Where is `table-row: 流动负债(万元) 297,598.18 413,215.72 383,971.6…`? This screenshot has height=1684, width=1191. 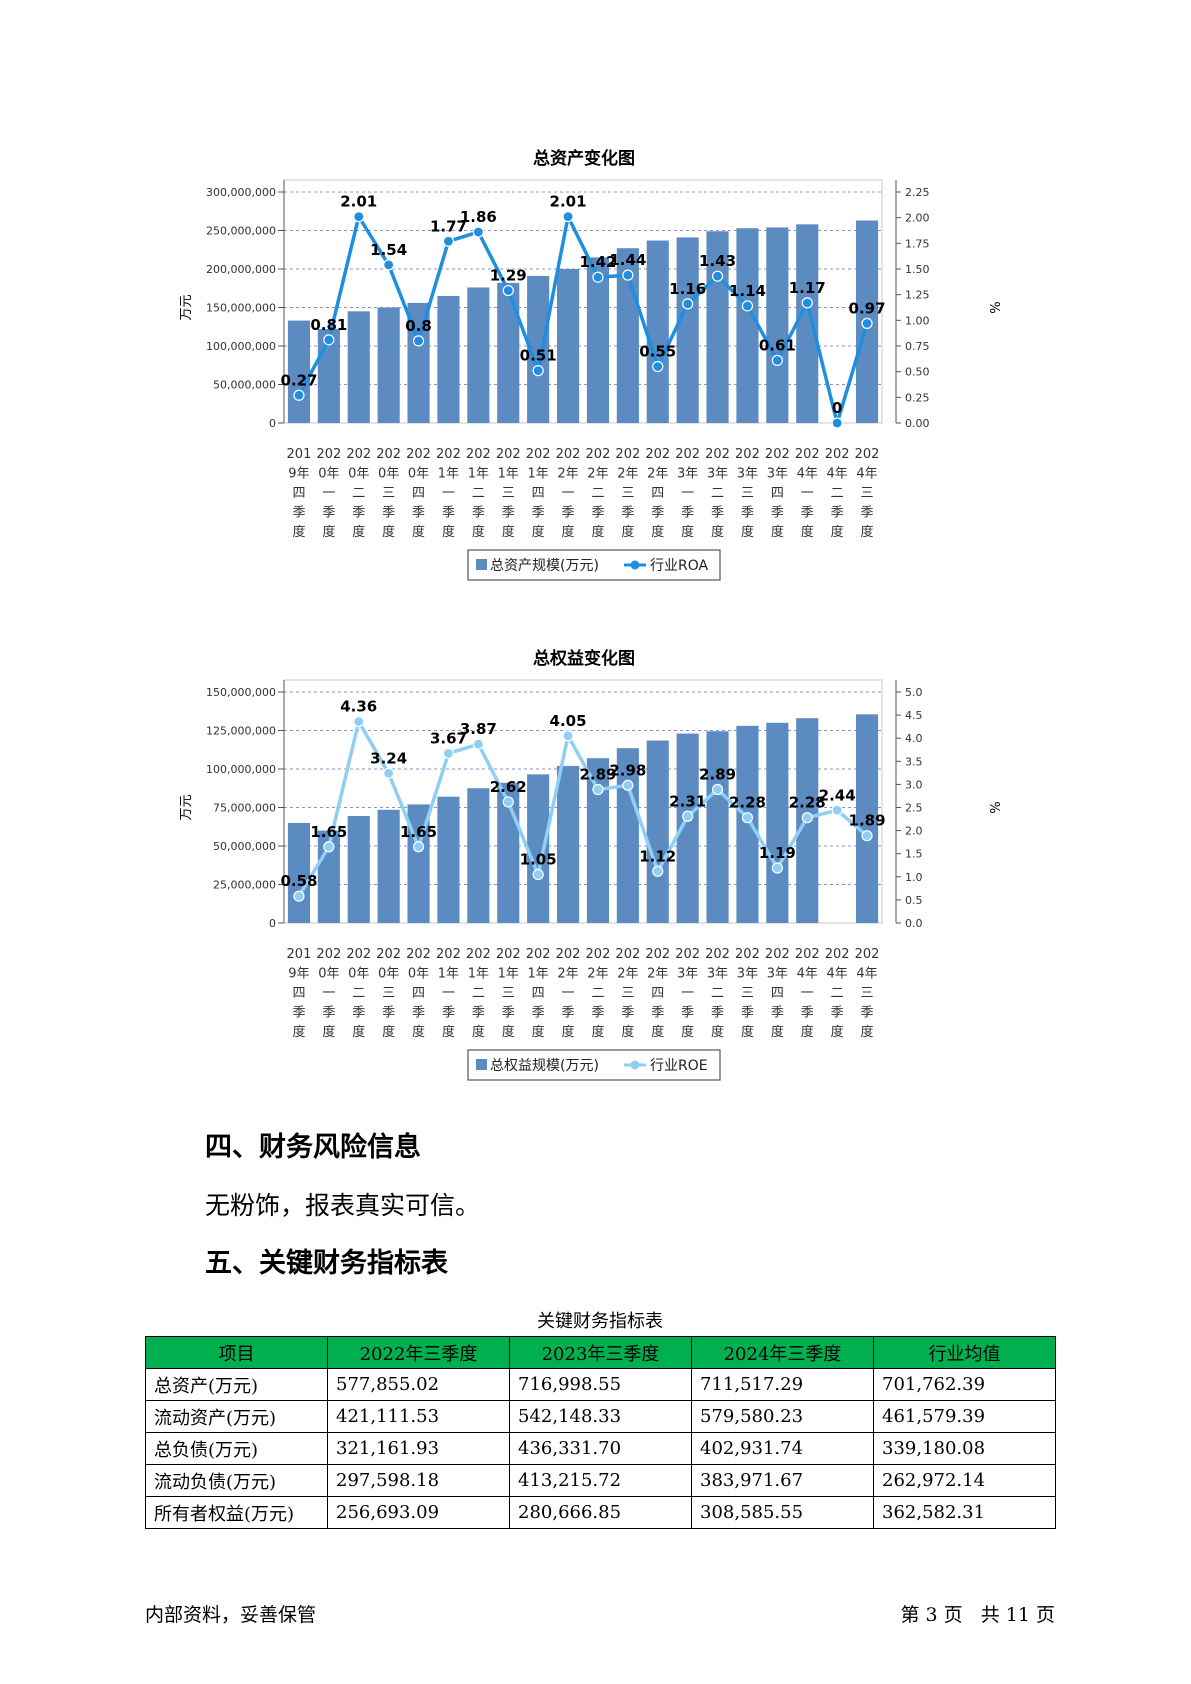
table-row: 流动负债(万元) 297,598.18 413,215.72 383,971.6… is located at coordinates (600, 1480).